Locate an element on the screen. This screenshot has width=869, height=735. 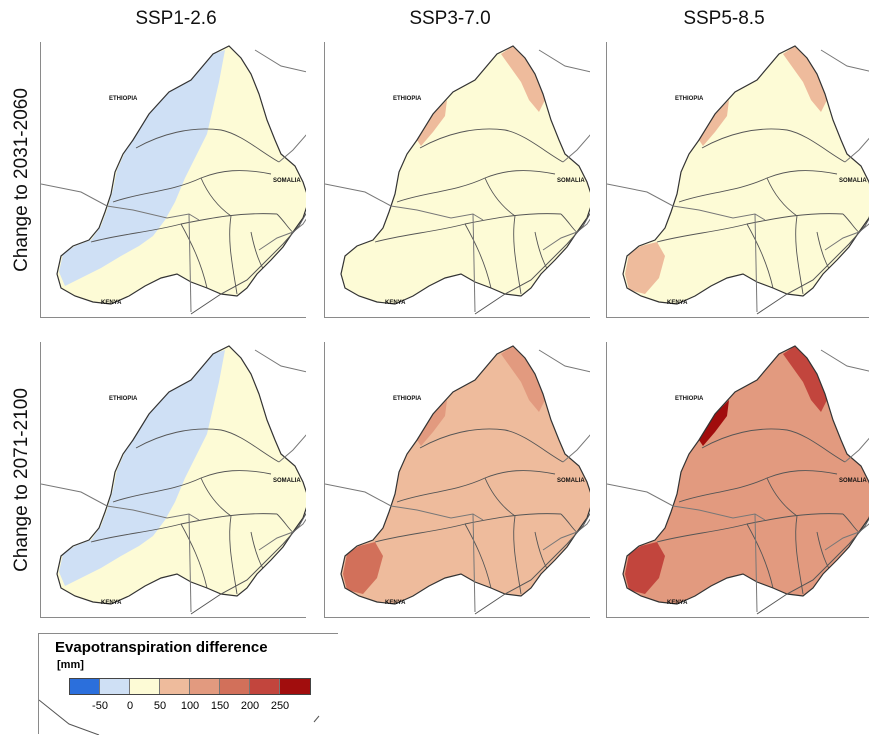
row-label-2031-2060: Change to 2031-2060 is located at coordinates (22, 180).